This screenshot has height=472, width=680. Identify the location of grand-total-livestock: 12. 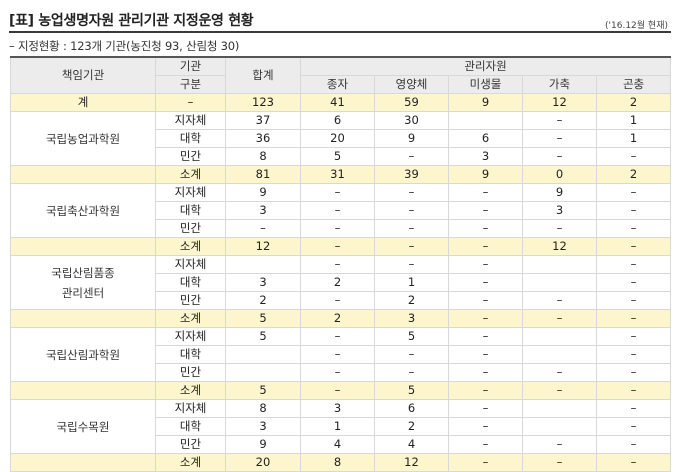
(559, 102).